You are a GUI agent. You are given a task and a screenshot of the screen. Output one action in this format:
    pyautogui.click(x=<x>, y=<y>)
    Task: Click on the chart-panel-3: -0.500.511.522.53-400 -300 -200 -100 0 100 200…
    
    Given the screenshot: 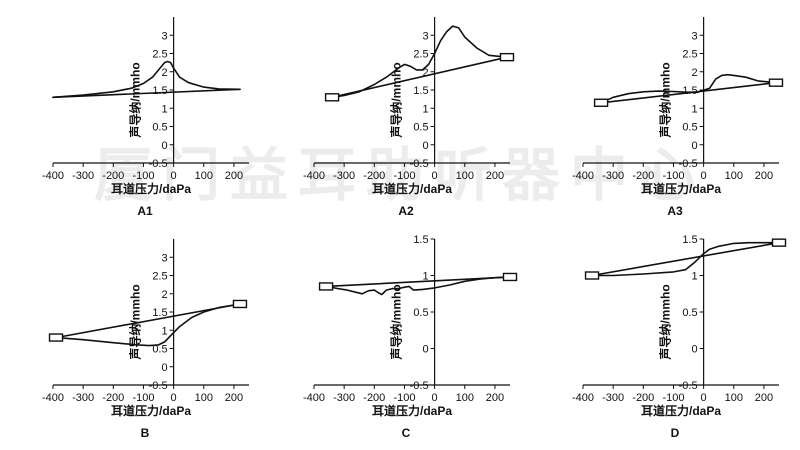 What is the action you would take?
    pyautogui.click(x=678, y=117)
    